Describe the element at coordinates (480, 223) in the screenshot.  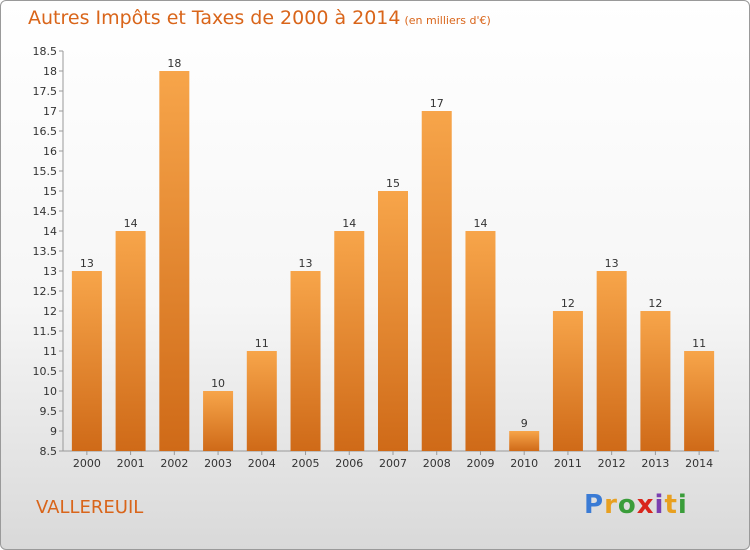
I see `data-label-2009: 14` at that location.